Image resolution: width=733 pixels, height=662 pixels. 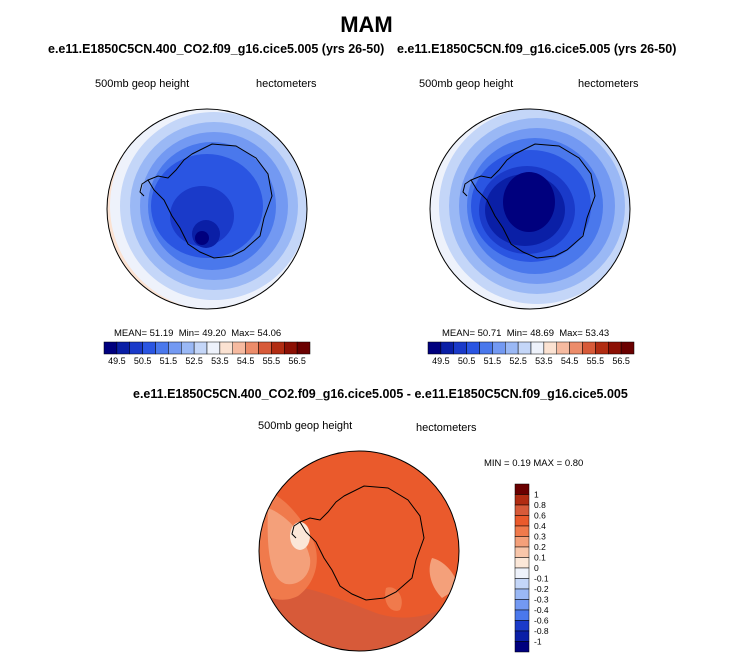 What do you see at coordinates (536, 495) in the screenshot?
I see `panel3-colorbar-tick-label: 1` at bounding box center [536, 495].